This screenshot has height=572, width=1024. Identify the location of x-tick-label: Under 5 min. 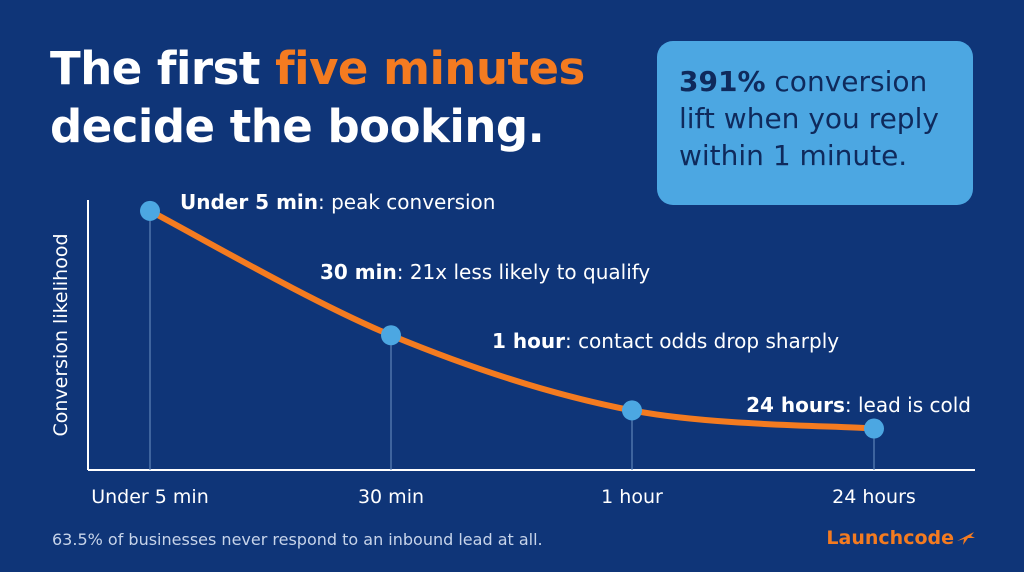
(150, 497).